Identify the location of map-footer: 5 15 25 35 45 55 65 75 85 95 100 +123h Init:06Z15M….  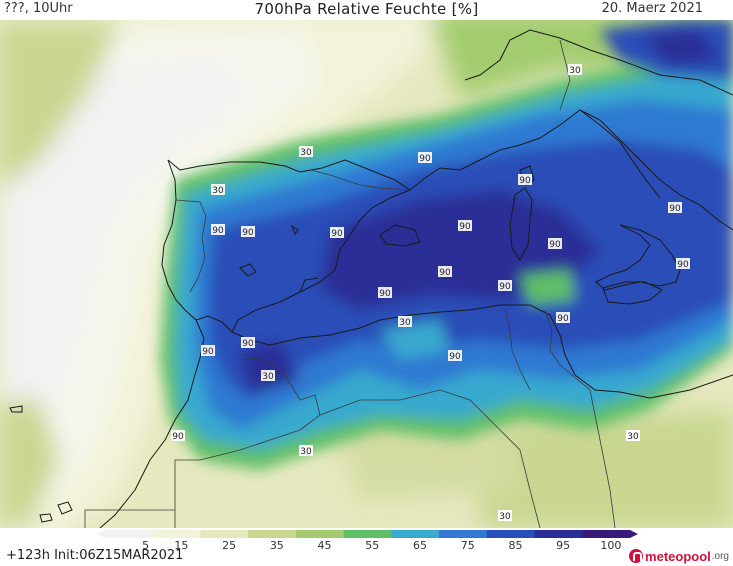
(366, 547).